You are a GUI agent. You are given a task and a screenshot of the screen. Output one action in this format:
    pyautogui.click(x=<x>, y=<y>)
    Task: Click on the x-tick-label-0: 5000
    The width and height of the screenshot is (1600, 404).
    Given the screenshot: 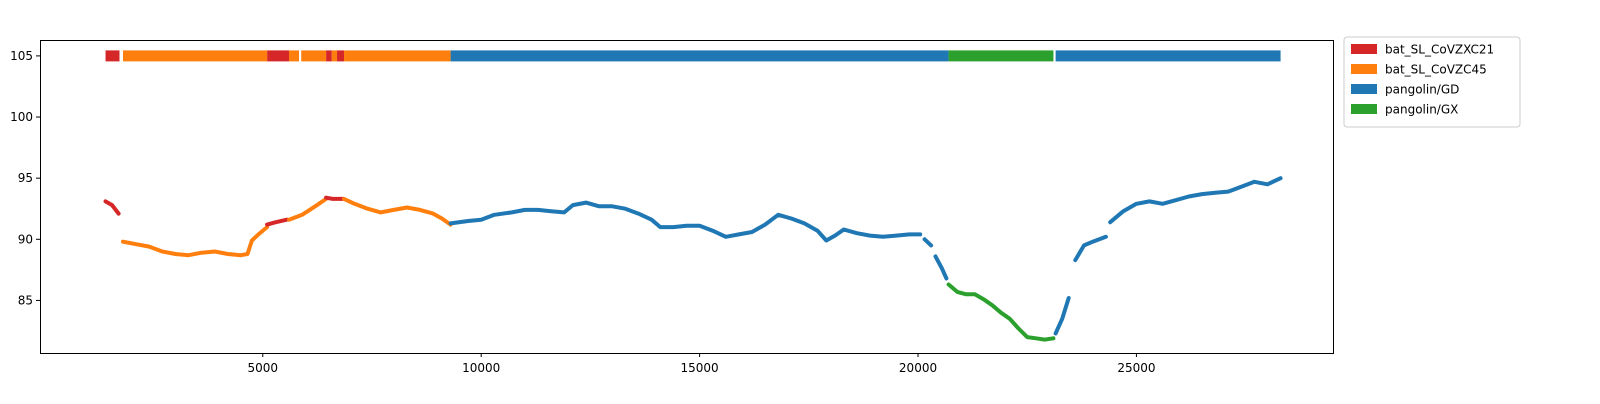 What is the action you would take?
    pyautogui.click(x=263, y=368)
    